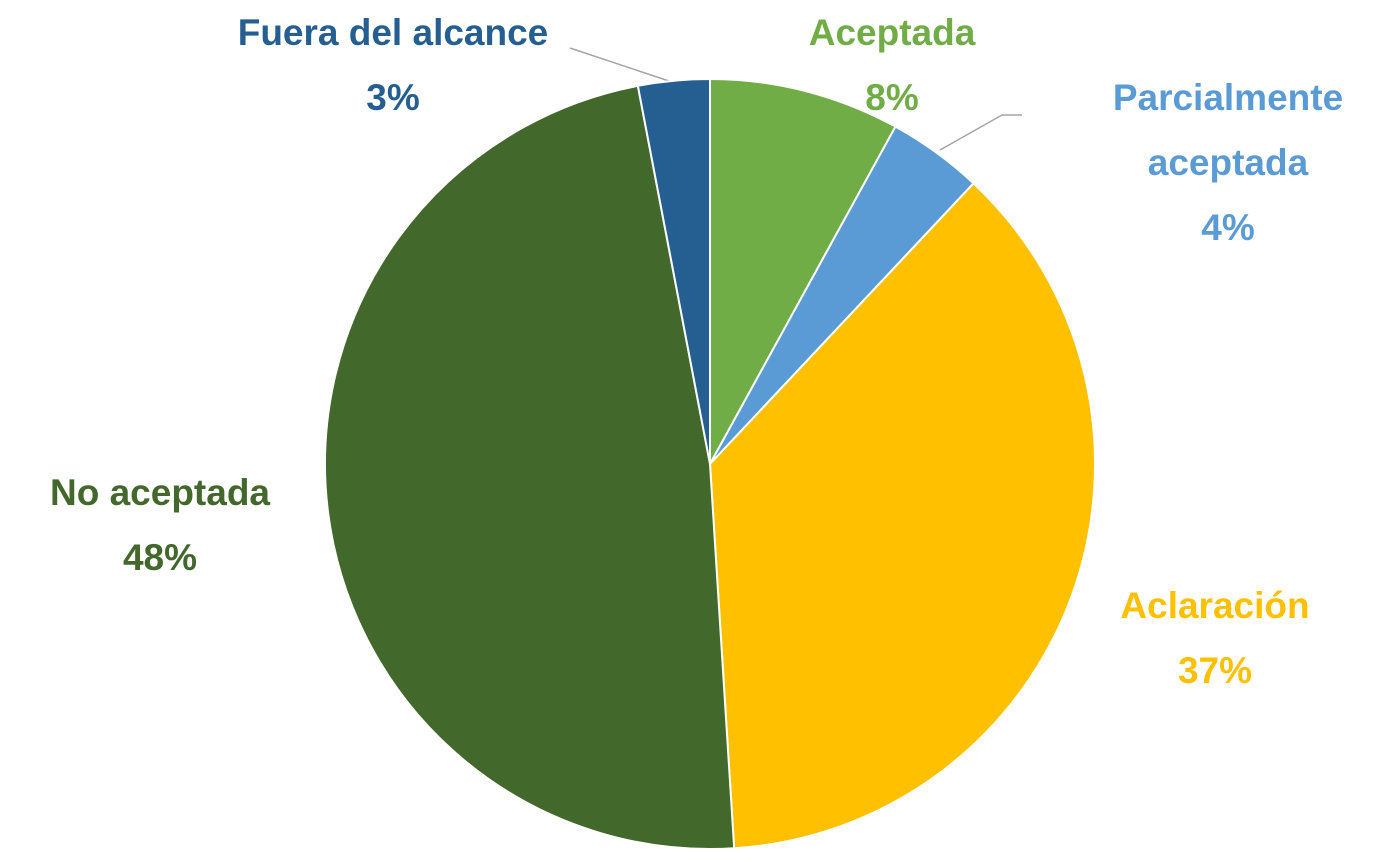  What do you see at coordinates (160, 557) in the screenshot?
I see `value-label: 48%` at bounding box center [160, 557].